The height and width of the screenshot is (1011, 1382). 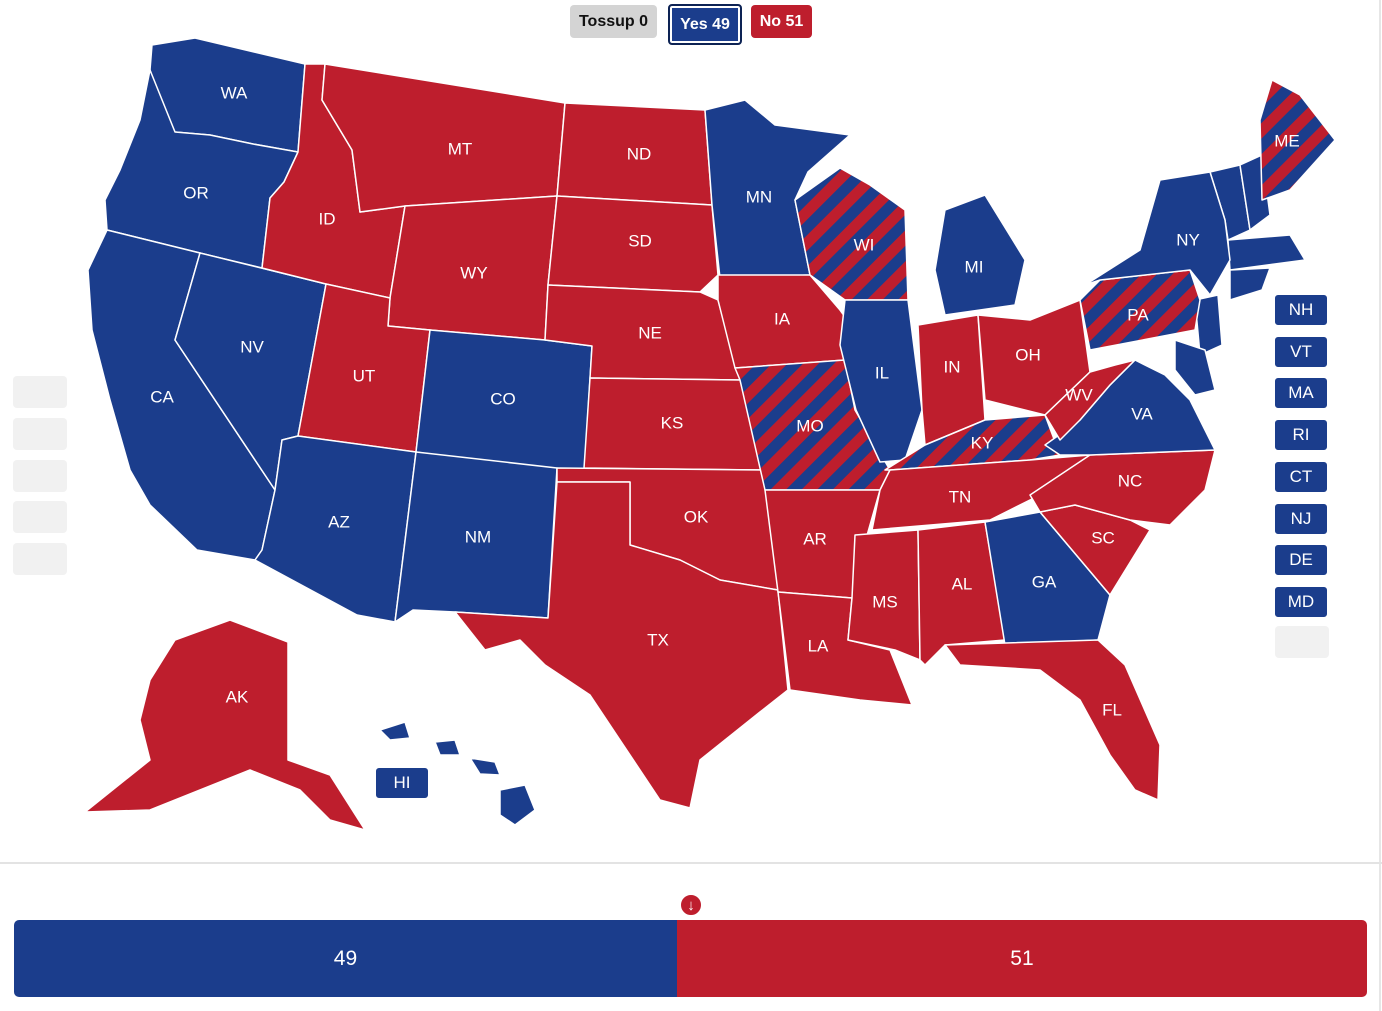 I want to click on state-label-wi: WI, so click(x=864, y=244).